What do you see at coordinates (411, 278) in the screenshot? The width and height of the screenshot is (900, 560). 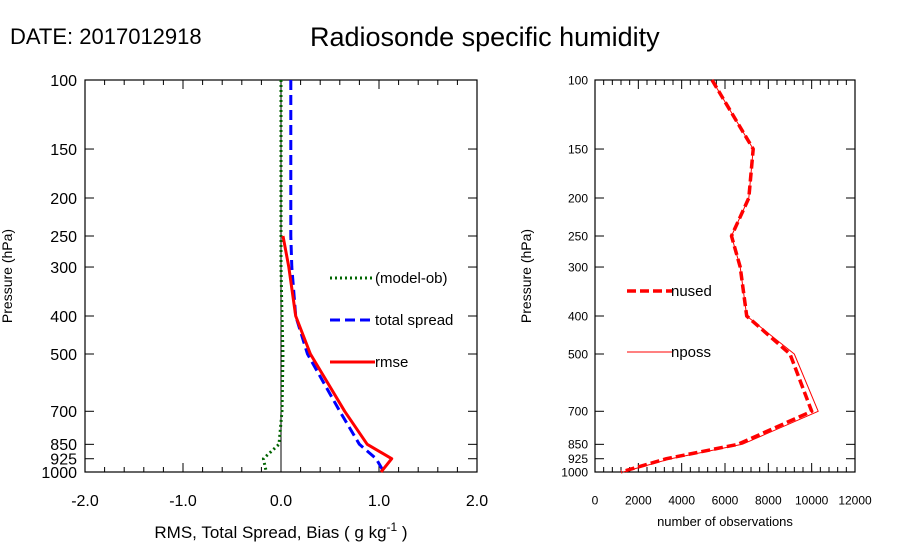 I see `legend-label: (model-ob)` at bounding box center [411, 278].